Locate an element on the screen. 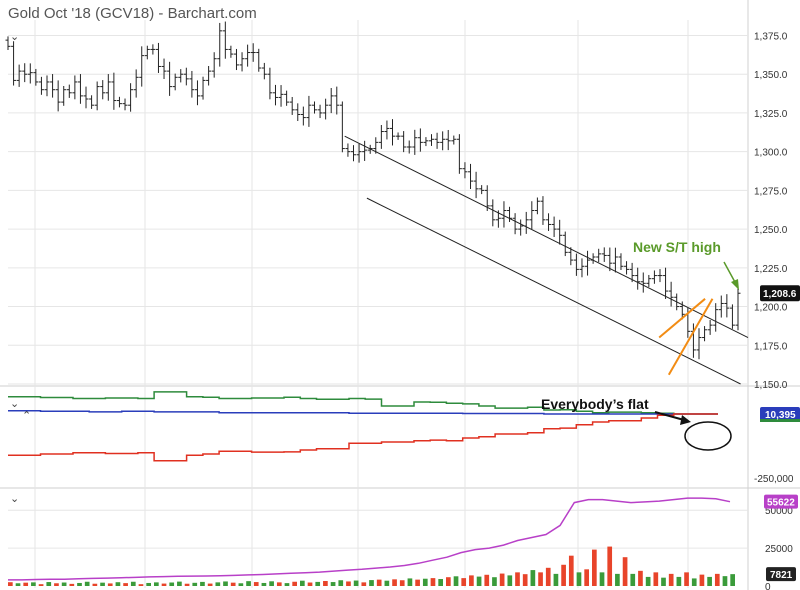  expand-panel-button: ⌃ is located at coordinates (27, 415).